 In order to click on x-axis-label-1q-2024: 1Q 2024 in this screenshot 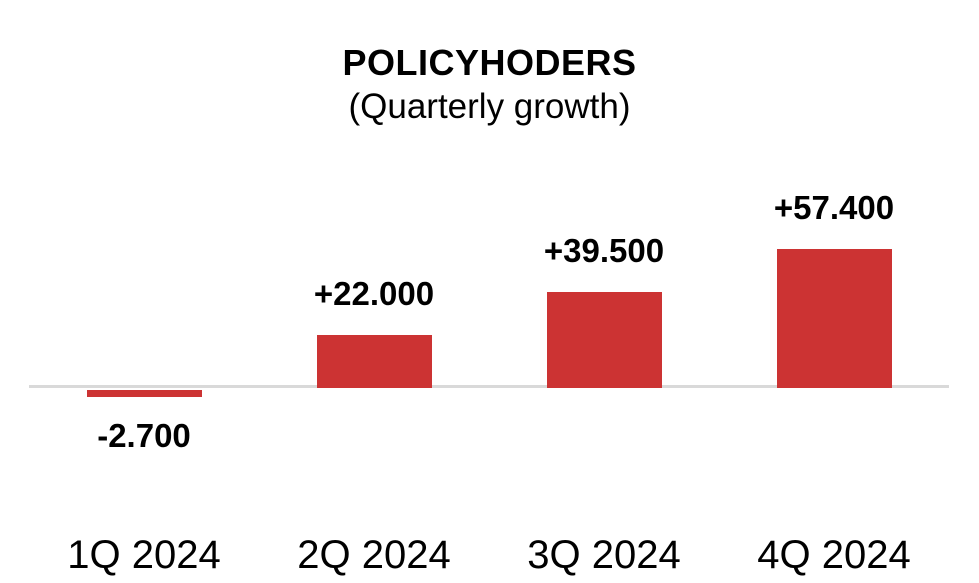, I will do `click(144, 555)`.